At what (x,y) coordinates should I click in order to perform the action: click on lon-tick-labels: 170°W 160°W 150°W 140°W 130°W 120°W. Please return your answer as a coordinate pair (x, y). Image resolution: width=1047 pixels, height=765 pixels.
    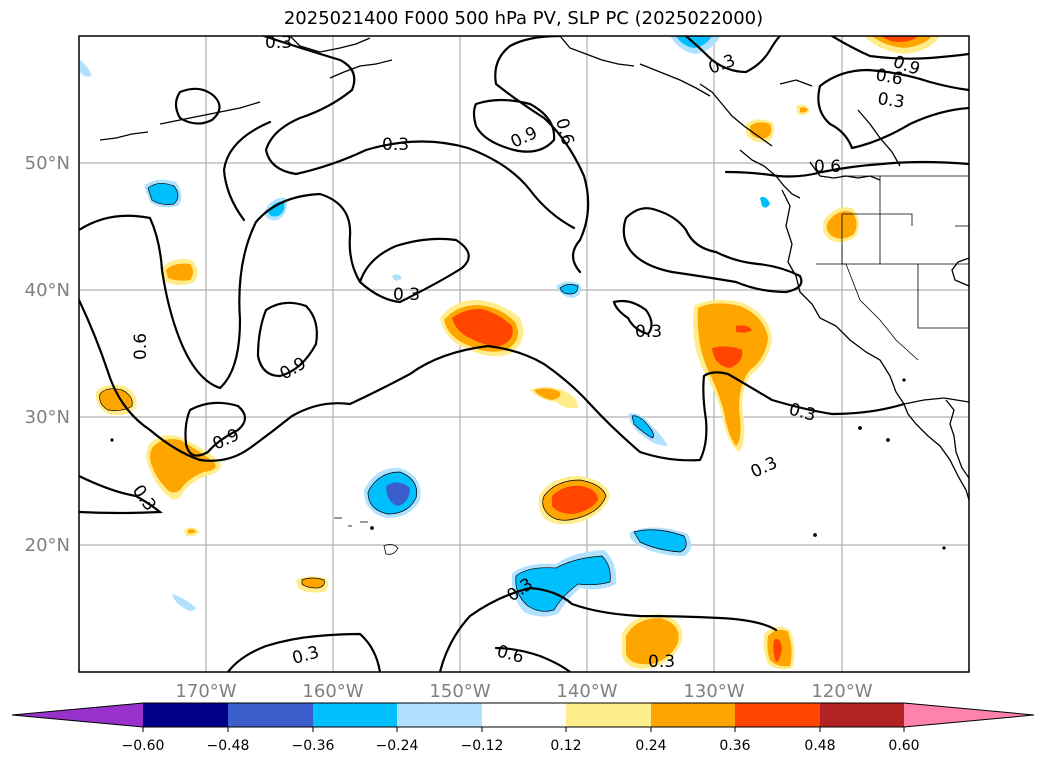
    Looking at the image, I should click on (523, 691).